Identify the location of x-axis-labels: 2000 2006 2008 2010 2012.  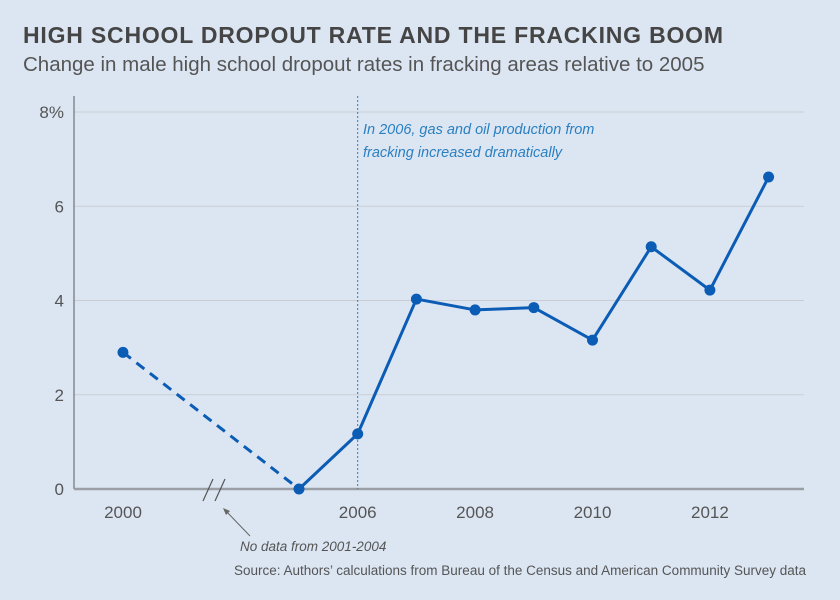
(416, 512).